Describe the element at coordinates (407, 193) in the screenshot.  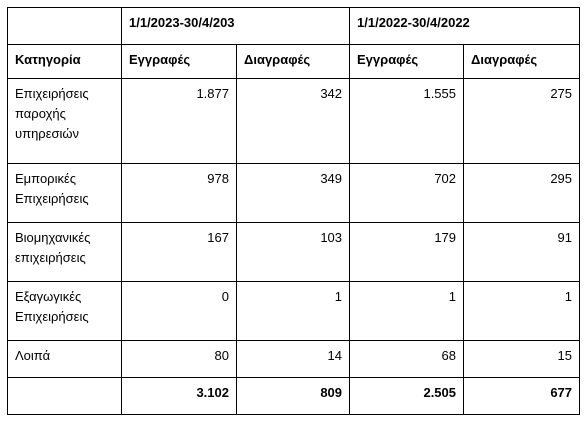
I see `value-cell: 702` at that location.